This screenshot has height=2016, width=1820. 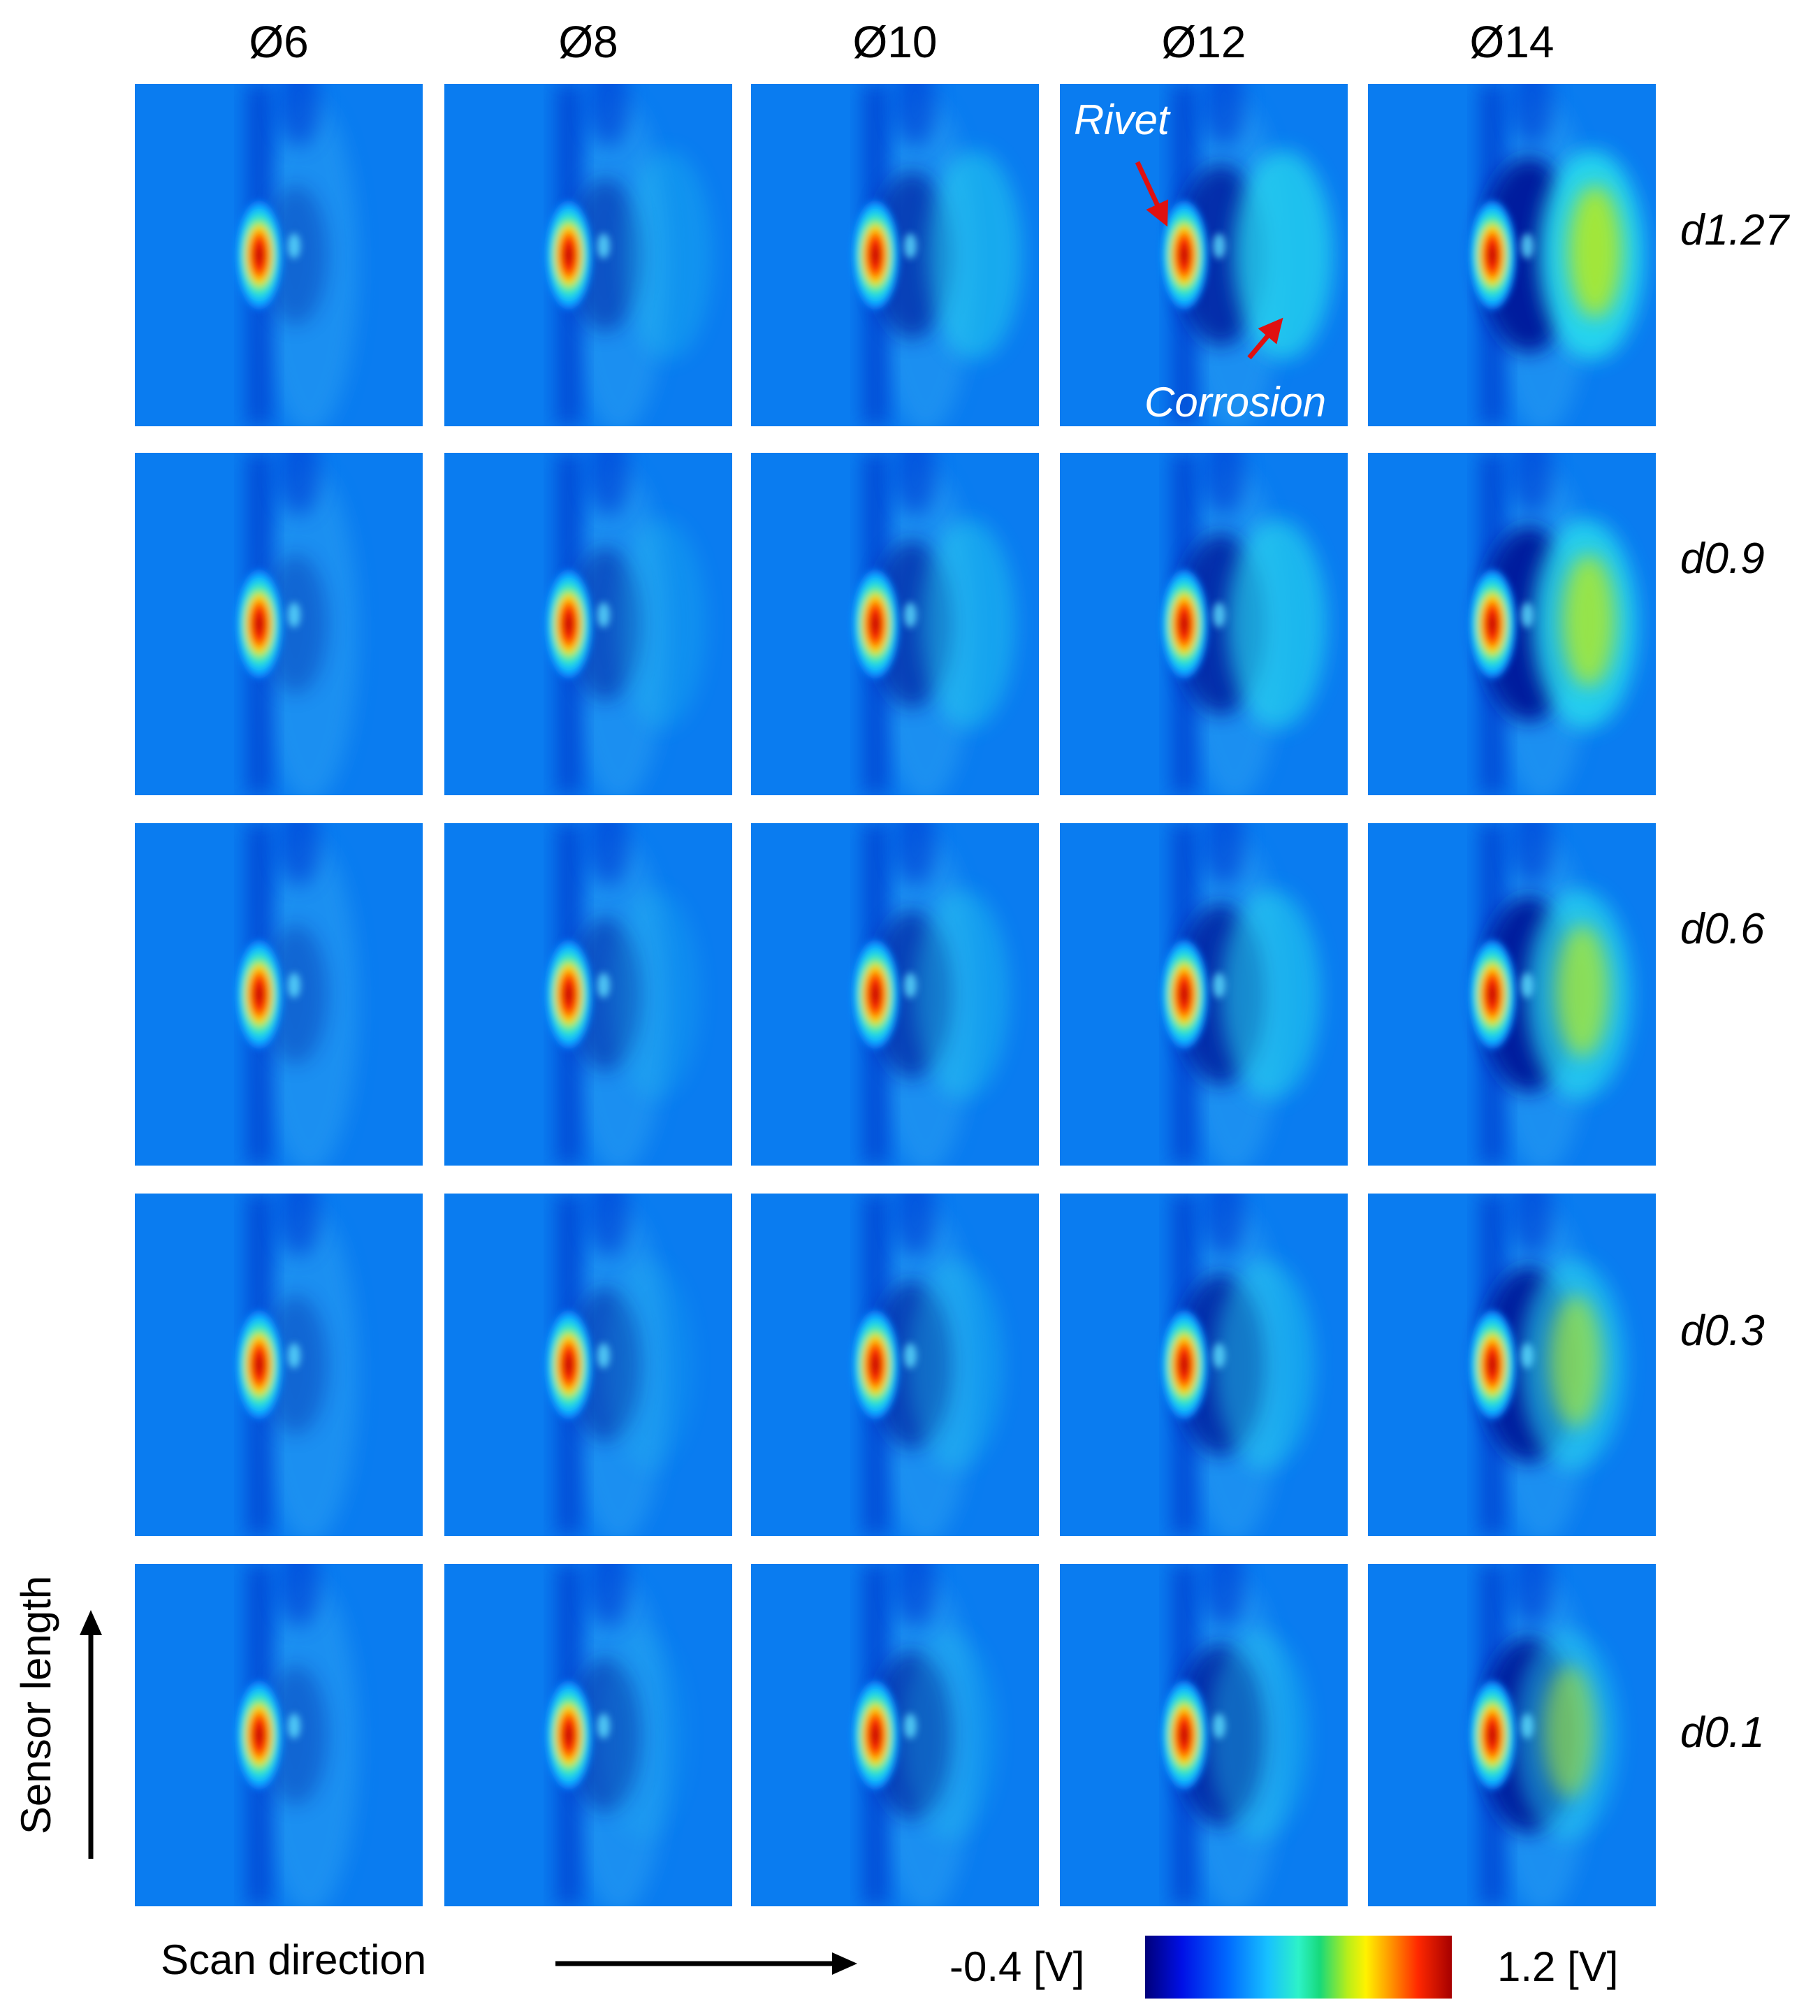 I want to click on colorbar-max-label: 1.2 [V], so click(x=1558, y=1966).